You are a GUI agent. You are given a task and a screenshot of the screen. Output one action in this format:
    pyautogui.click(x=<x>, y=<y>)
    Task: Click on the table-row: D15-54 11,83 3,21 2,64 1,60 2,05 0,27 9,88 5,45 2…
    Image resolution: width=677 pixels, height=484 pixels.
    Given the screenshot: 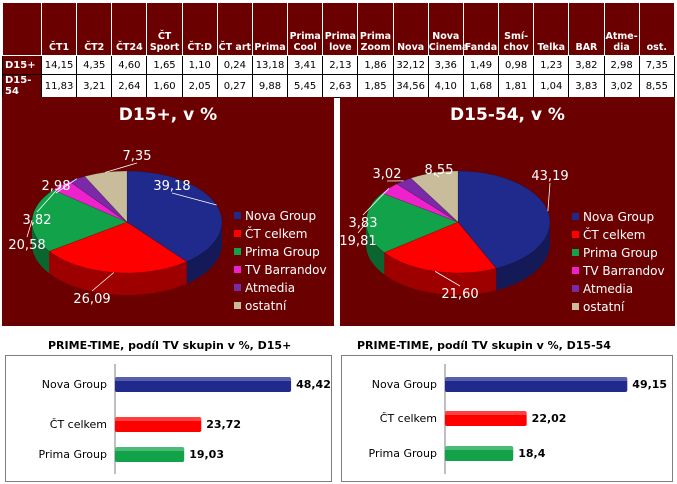 What is the action you would take?
    pyautogui.click(x=339, y=86)
    